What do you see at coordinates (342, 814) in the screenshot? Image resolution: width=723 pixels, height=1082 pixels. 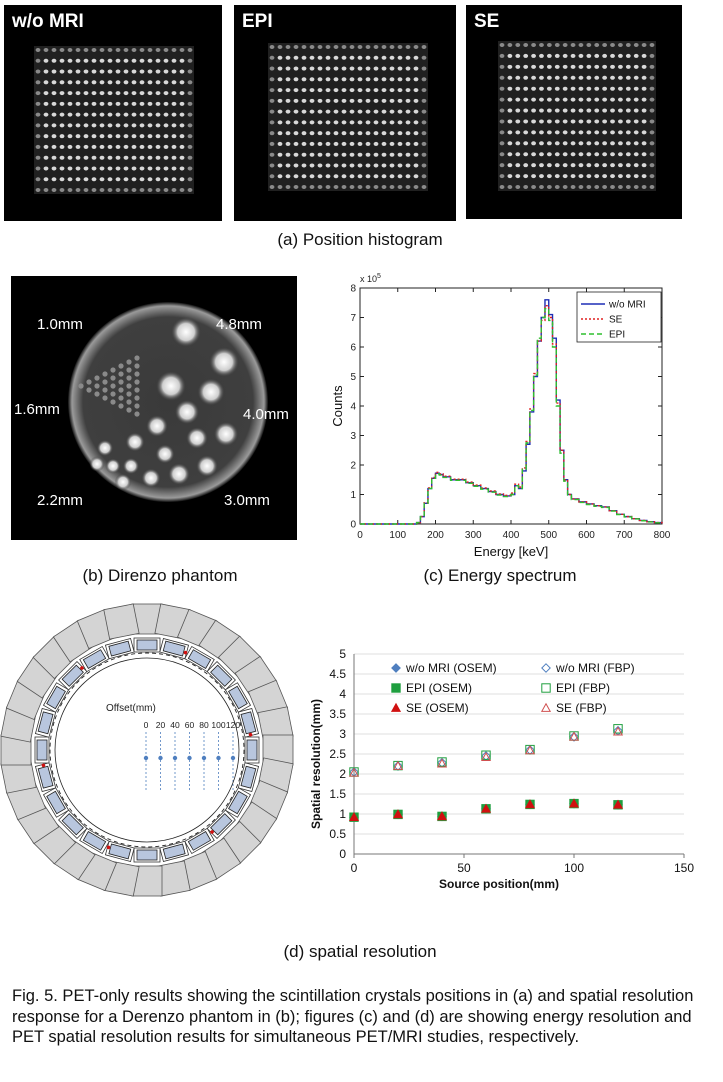 I see `y-tick-label: 1` at bounding box center [342, 814].